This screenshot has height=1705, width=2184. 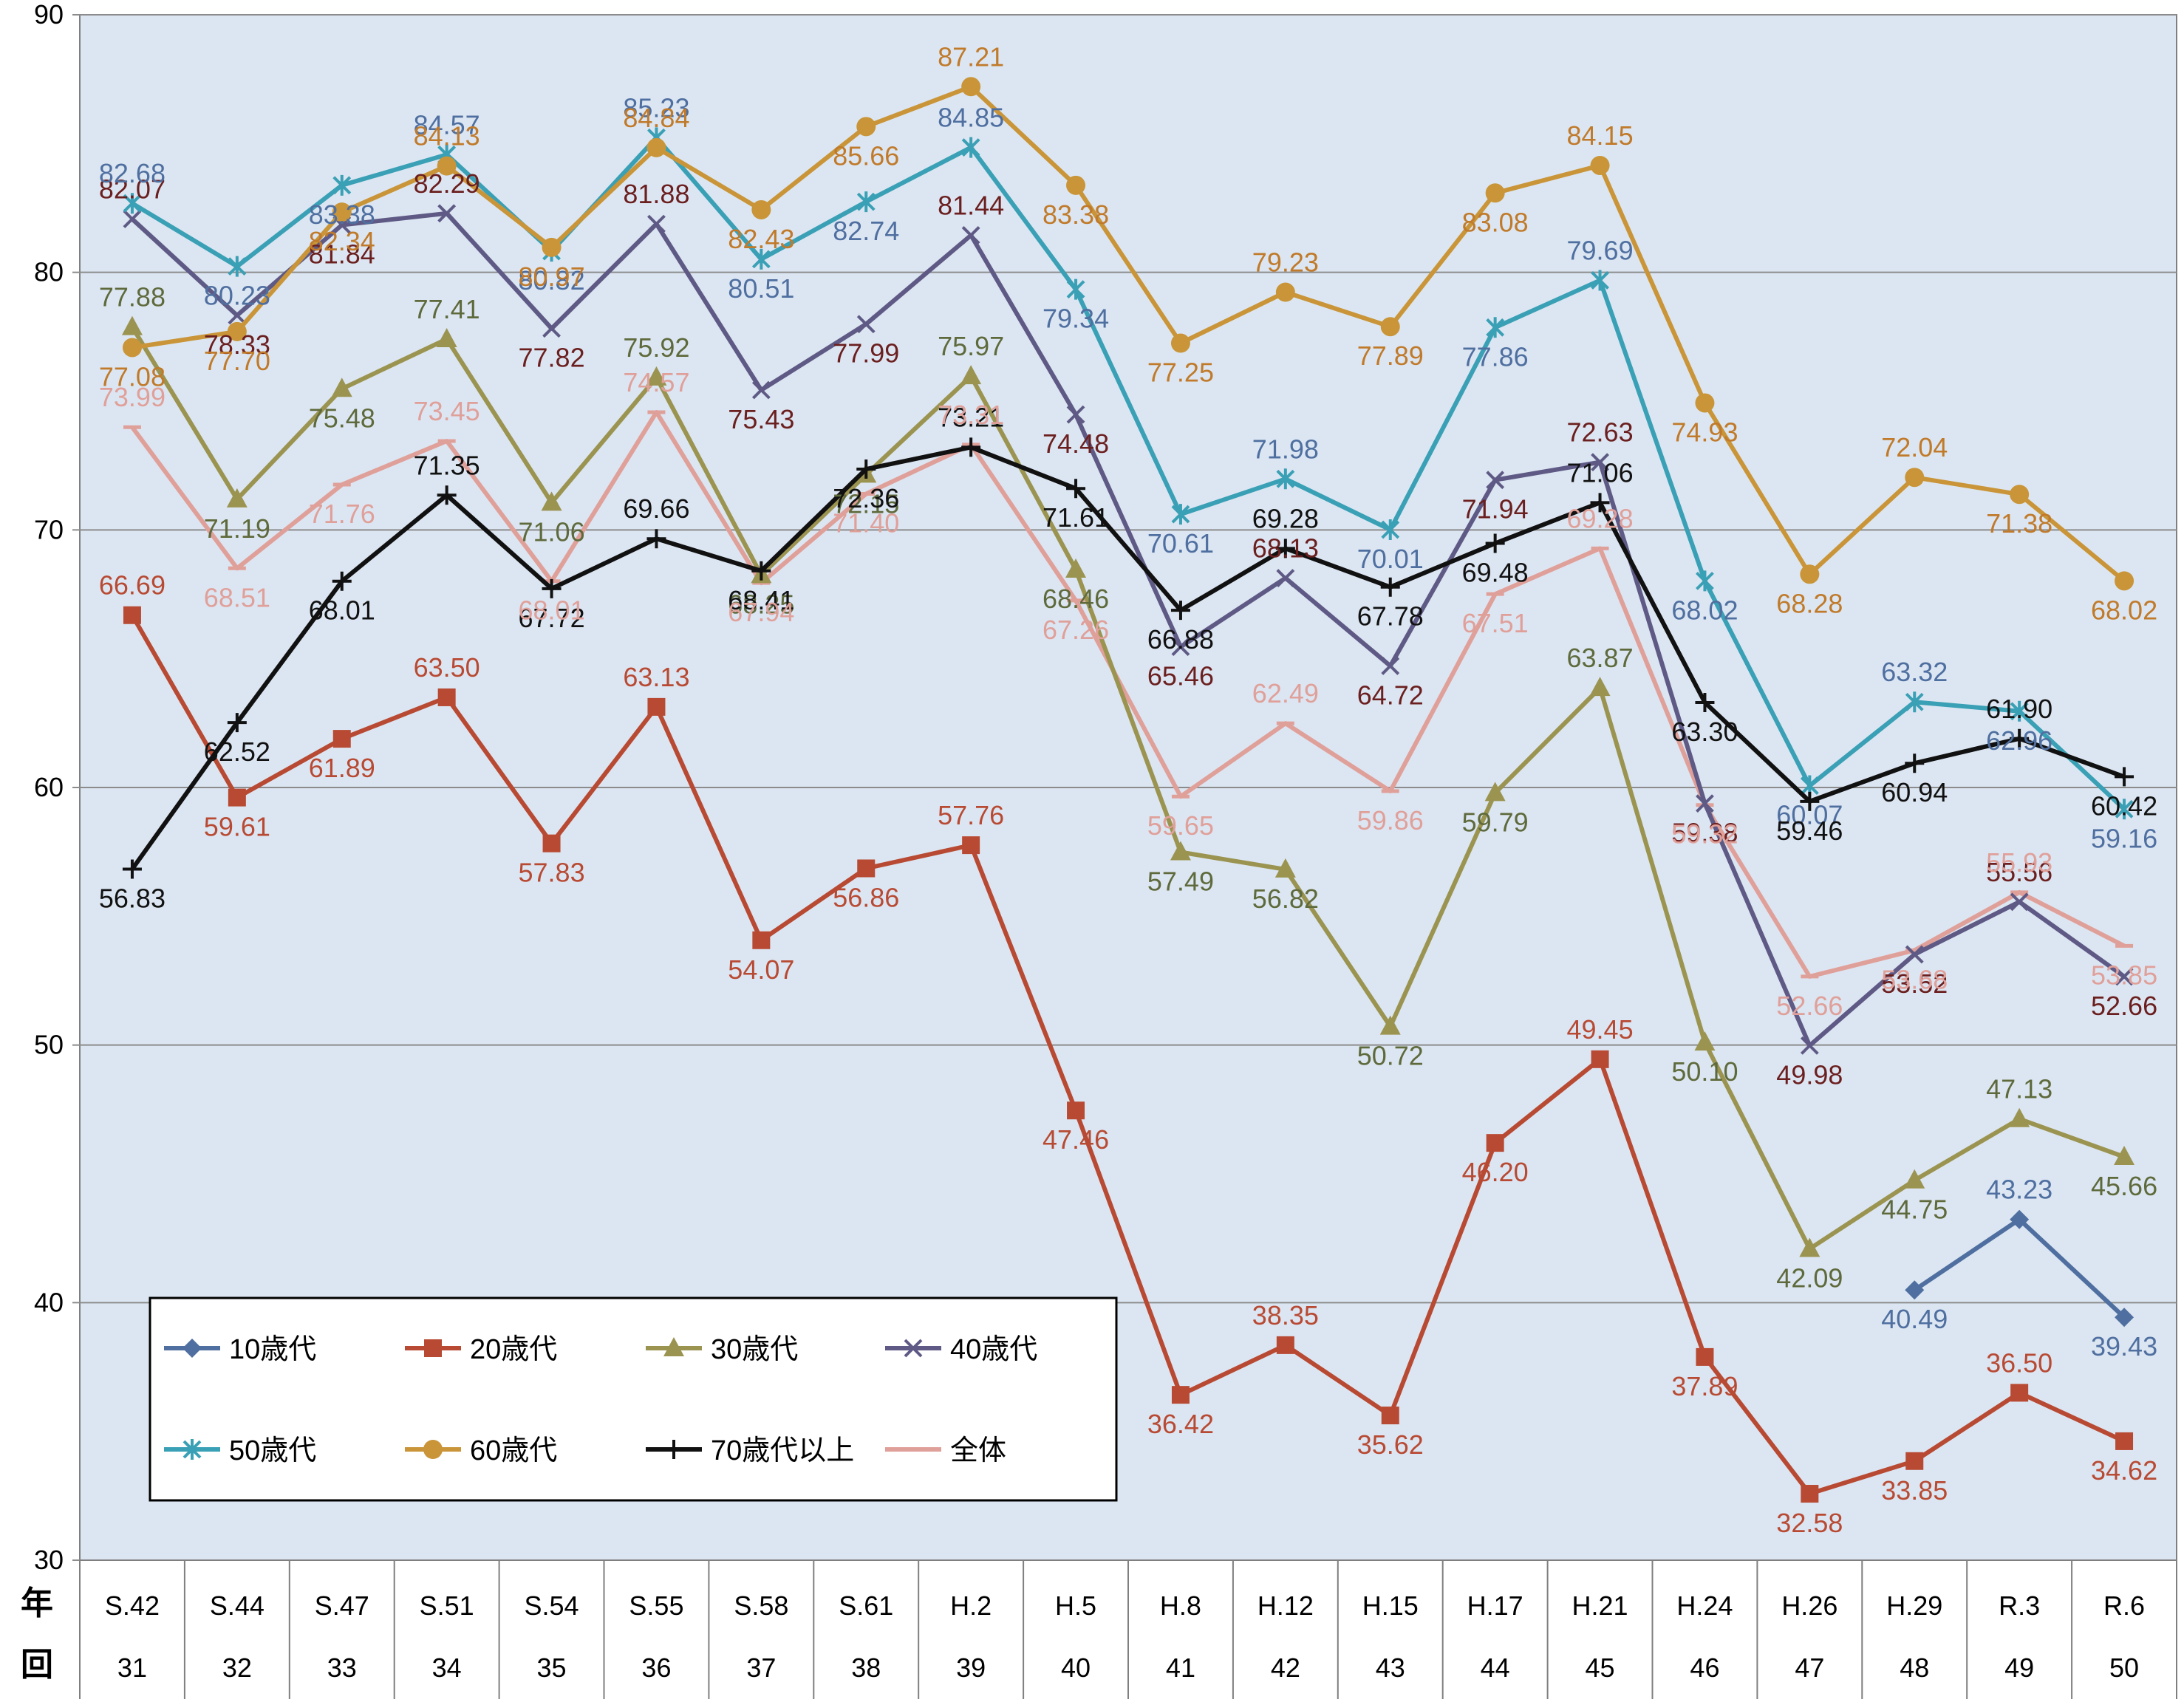 I want to click on data-label: 73.99, so click(x=132, y=397).